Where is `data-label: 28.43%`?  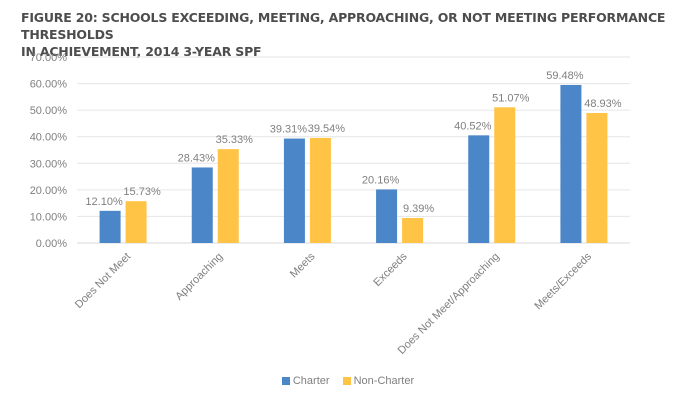
data-label: 28.43% is located at coordinates (197, 158).